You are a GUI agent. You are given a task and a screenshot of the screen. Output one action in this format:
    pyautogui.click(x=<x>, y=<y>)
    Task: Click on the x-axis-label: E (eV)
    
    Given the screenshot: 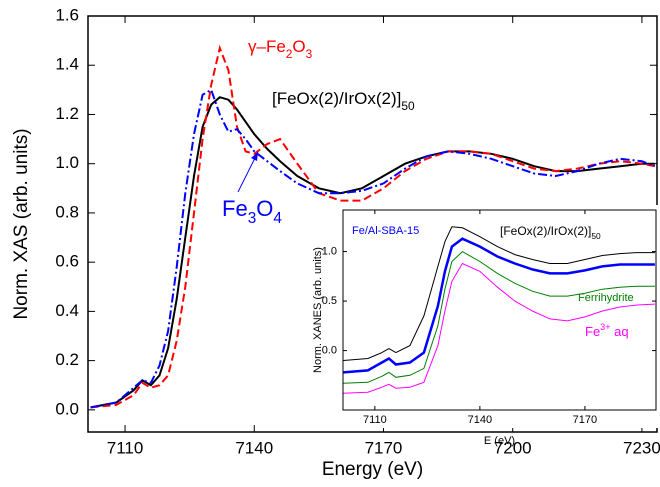 What is the action you would take?
    pyautogui.click(x=499, y=441)
    